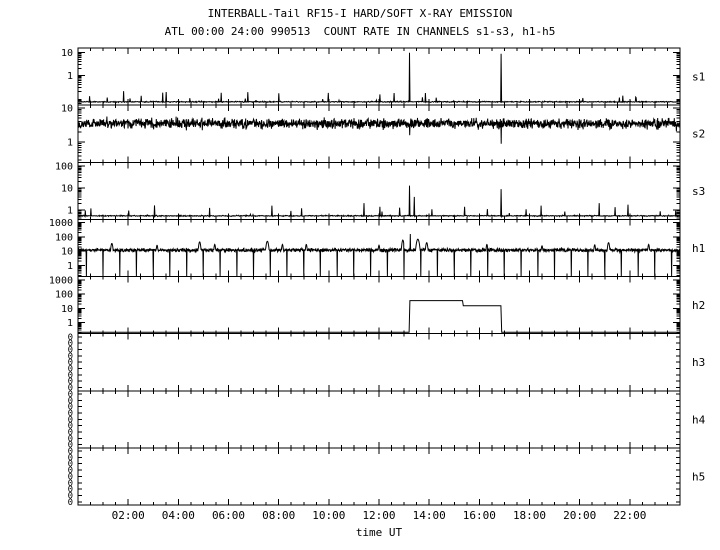  I want to click on panel-box-h3, so click(379, 362).